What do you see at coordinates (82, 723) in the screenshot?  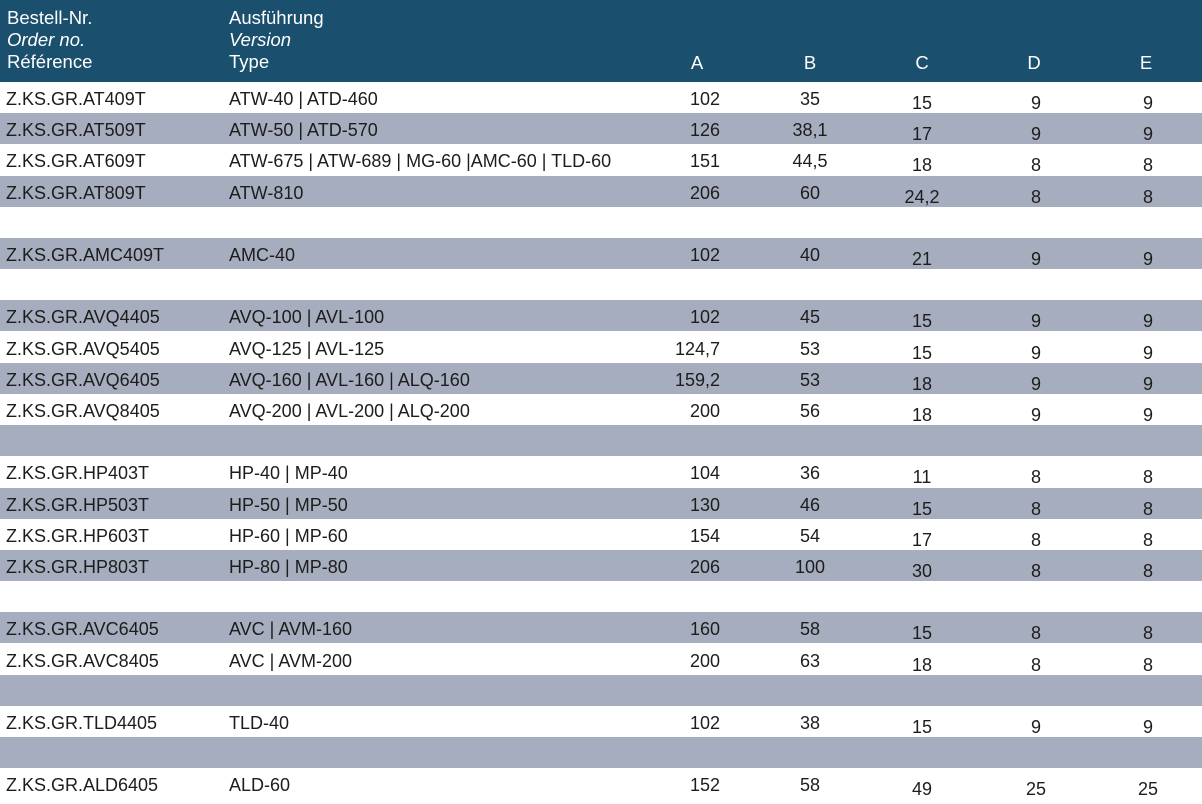 I see `cell-order: Z.KS.GR.TLD4405` at bounding box center [82, 723].